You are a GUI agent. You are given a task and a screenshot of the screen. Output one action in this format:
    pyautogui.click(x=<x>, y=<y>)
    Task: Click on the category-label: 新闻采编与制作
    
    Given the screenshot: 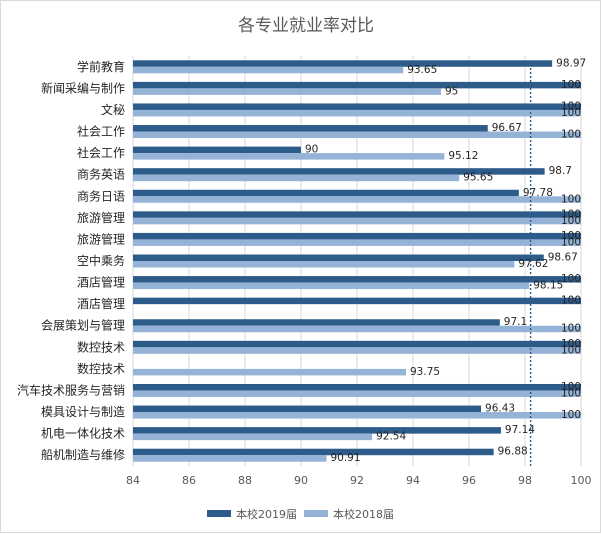 What is the action you would take?
    pyautogui.click(x=83, y=87)
    